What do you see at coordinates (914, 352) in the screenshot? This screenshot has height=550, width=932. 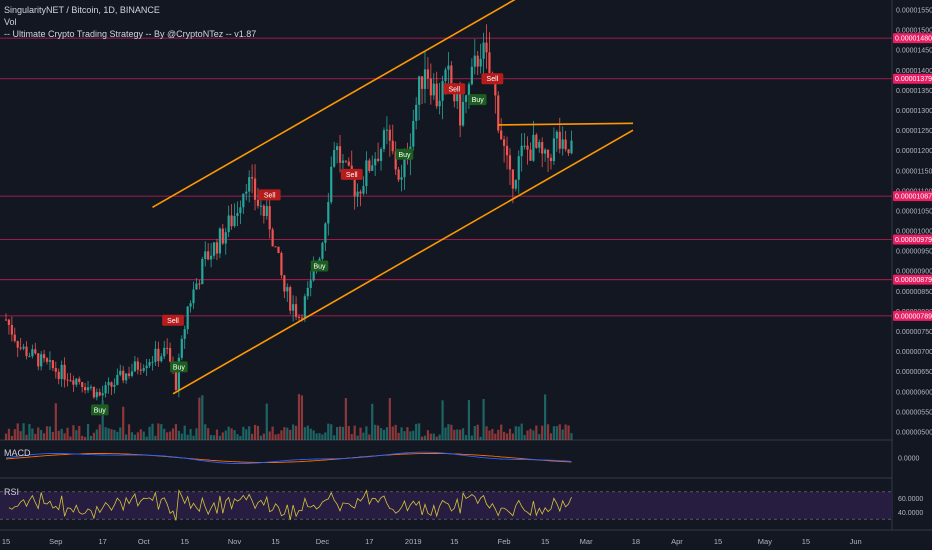 I see `price-tick-label: 0.00000700` at bounding box center [914, 352].